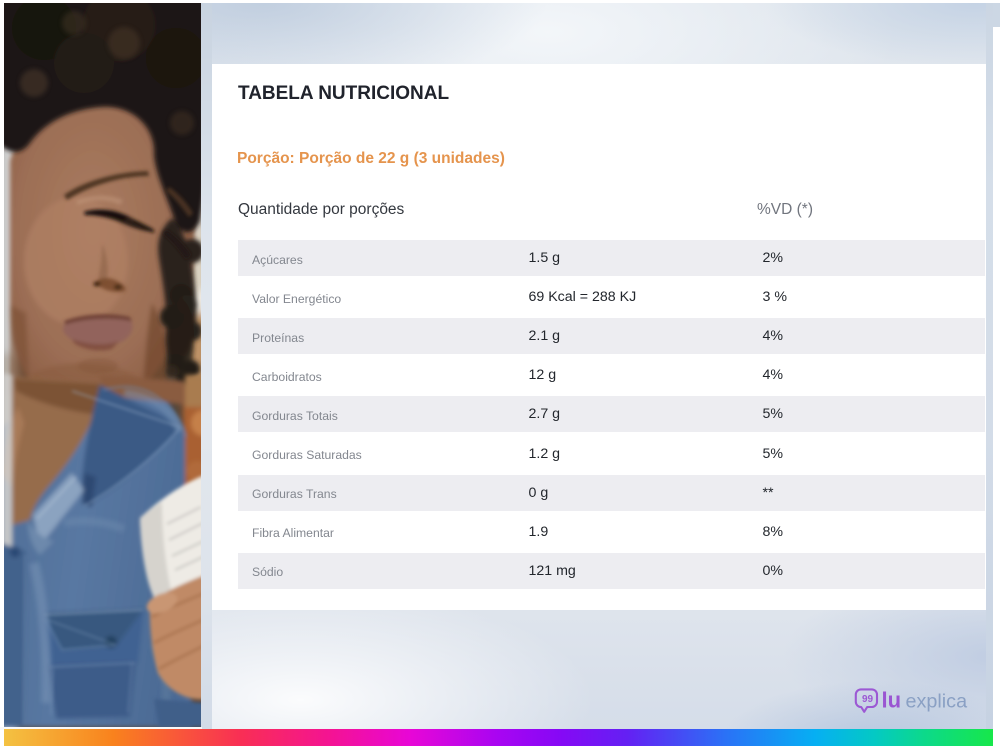 This screenshot has width=1000, height=750. What do you see at coordinates (868, 699) in the screenshot?
I see `svg-text: 99` at bounding box center [868, 699].